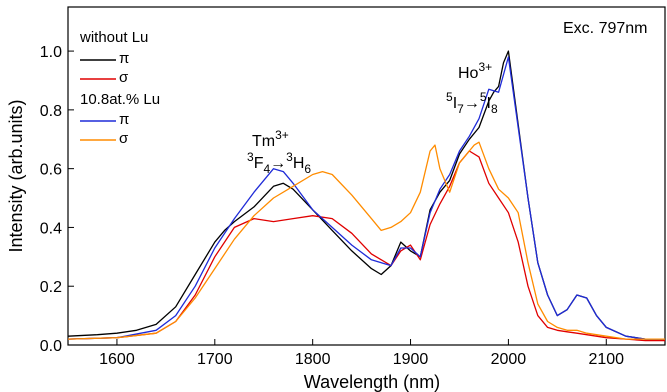 The image size is (667, 392). What do you see at coordinates (57, 199) in the screenshot?
I see `y-axis: 0.0 0.2 0.4 0.6 0.8 1.0` at bounding box center [57, 199].